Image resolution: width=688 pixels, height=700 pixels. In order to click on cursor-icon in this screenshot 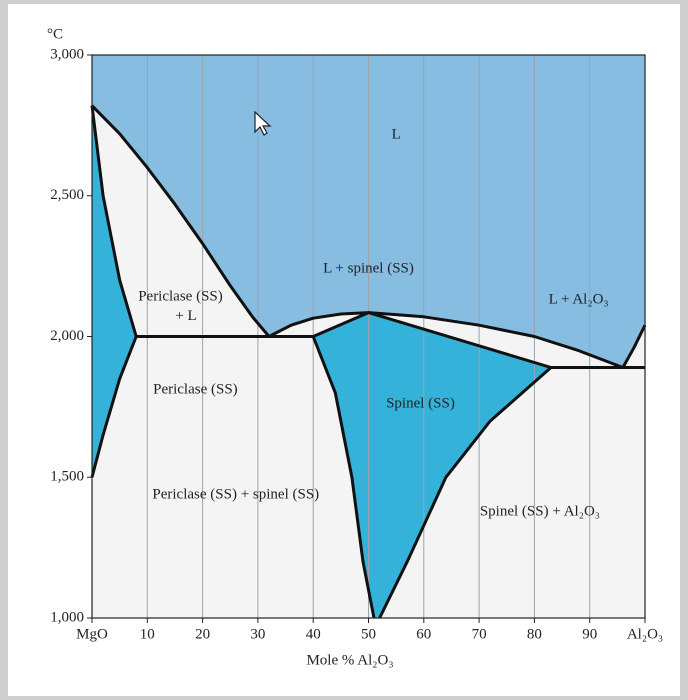, I will do `click(263, 123)`.